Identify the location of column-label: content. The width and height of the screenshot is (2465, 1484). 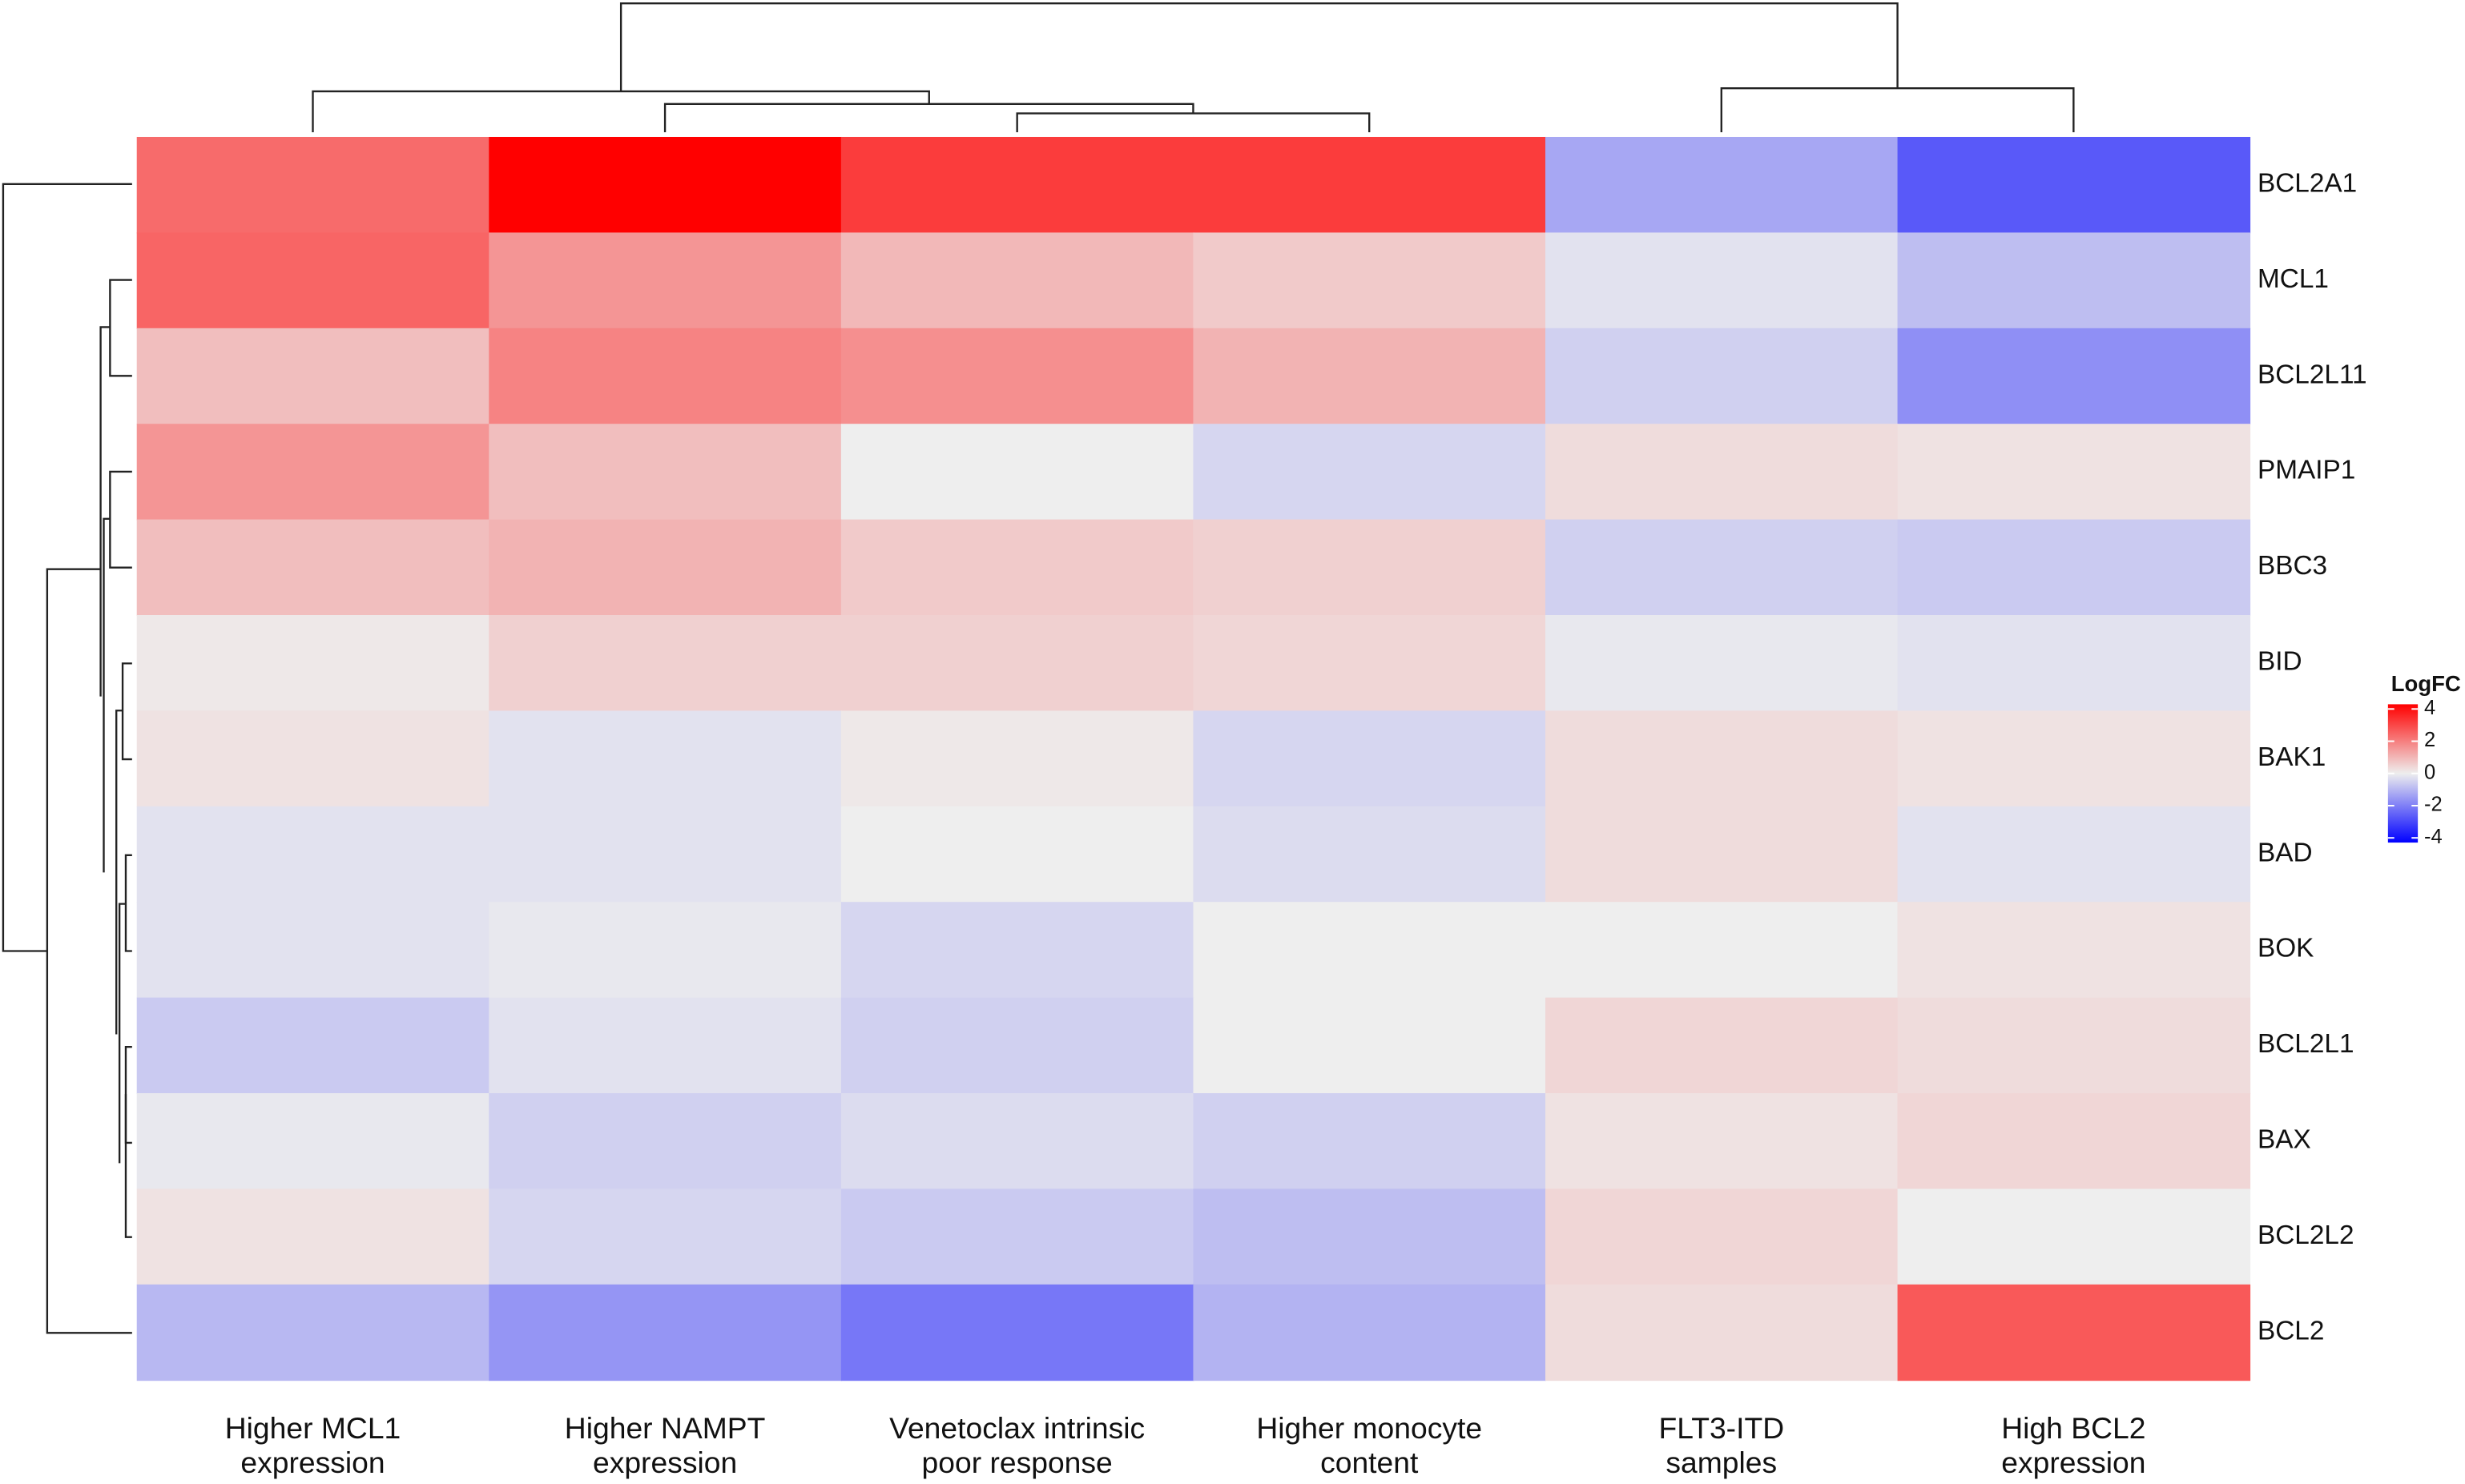
(1369, 1462).